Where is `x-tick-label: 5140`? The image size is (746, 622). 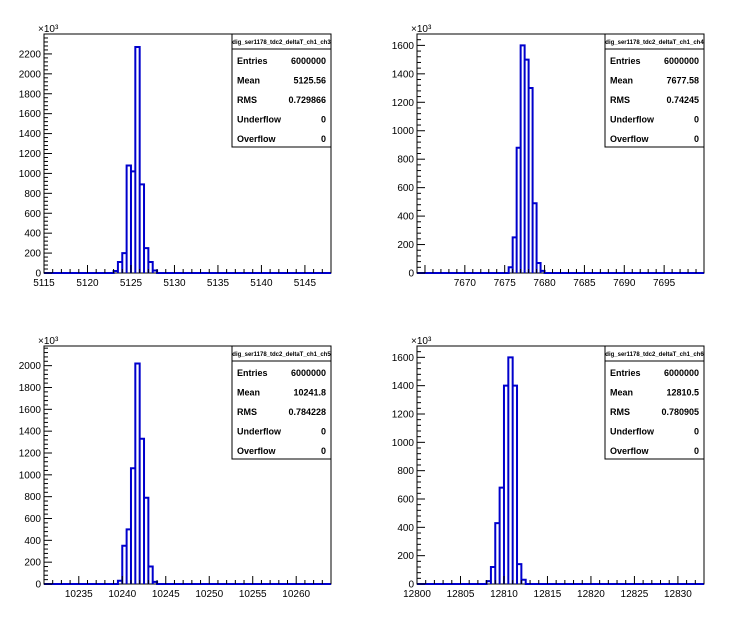
x-tick-label: 5140 is located at coordinates (261, 283).